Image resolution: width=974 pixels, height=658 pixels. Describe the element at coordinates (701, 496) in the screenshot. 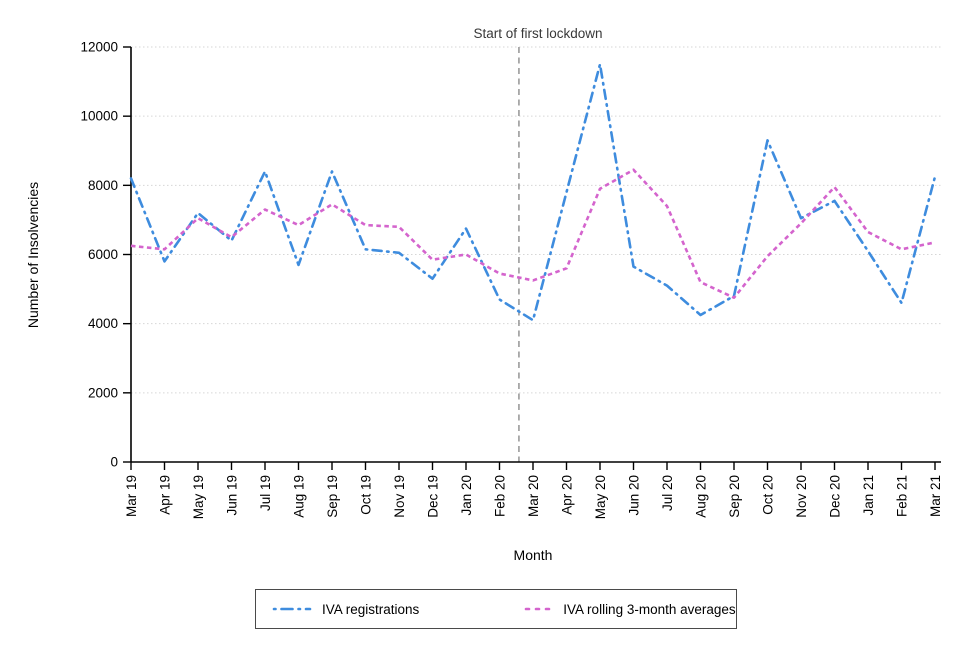

I see `x-tick-label: Aug 20` at that location.